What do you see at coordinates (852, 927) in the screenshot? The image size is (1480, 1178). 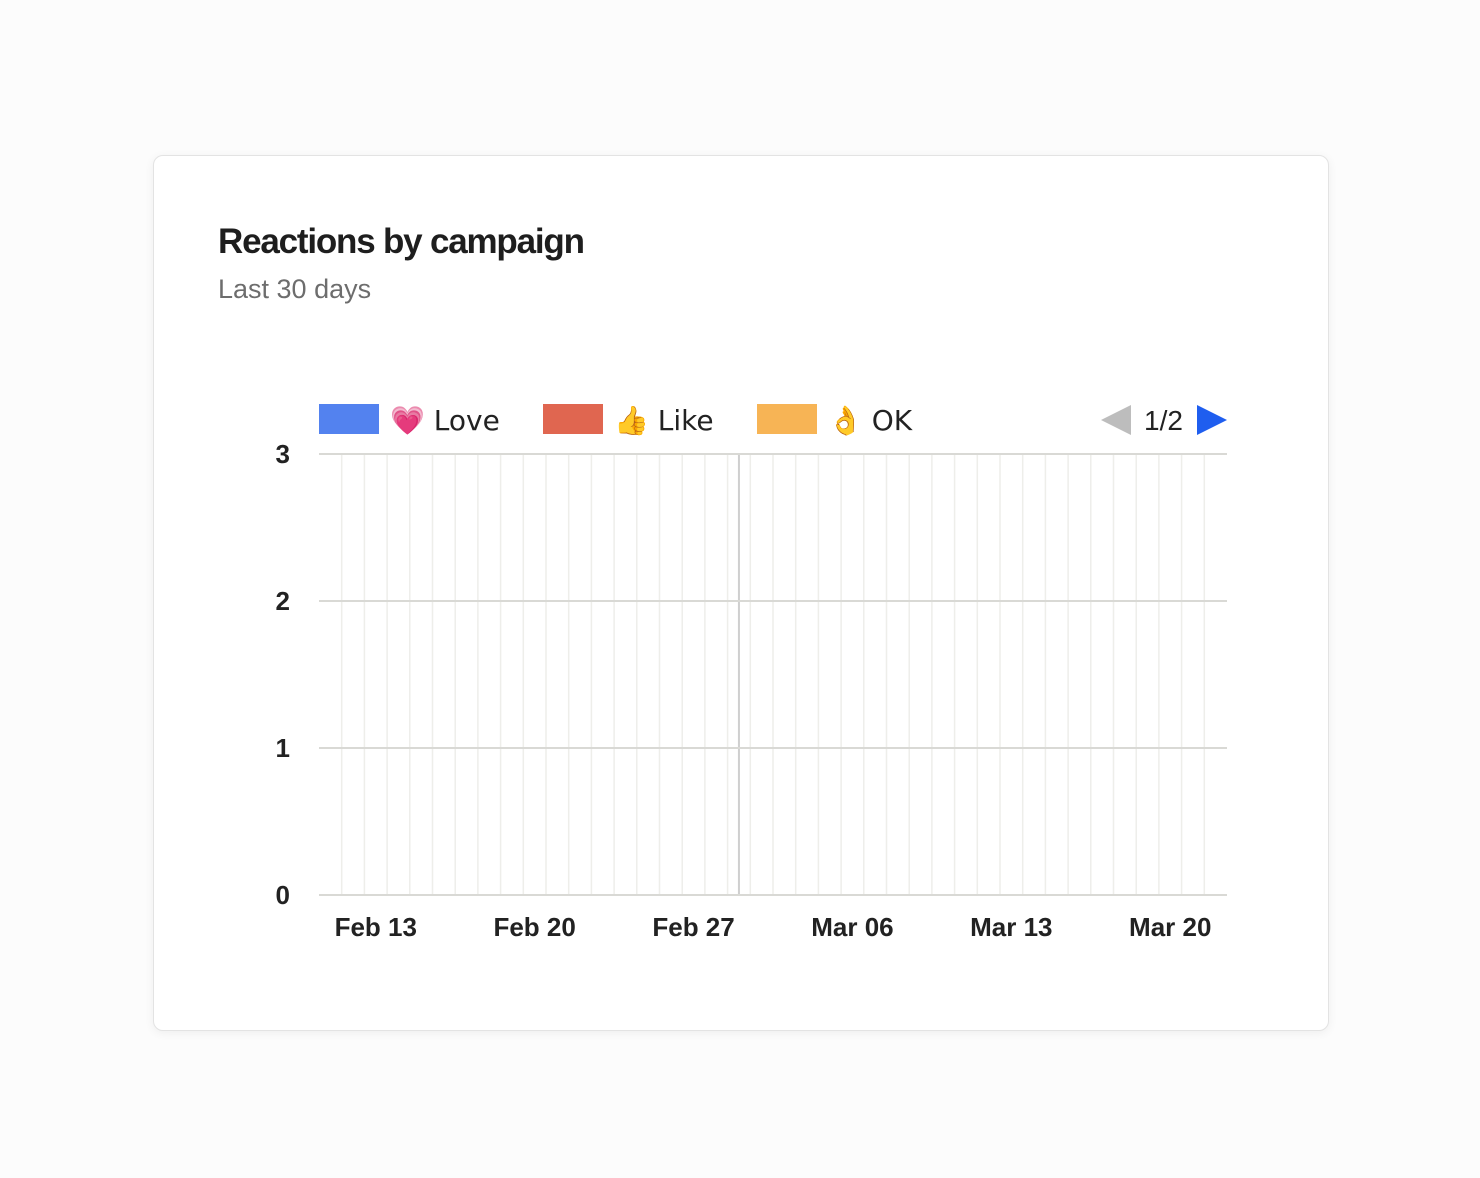 I see `x-tick-label: Mar 06` at bounding box center [852, 927].